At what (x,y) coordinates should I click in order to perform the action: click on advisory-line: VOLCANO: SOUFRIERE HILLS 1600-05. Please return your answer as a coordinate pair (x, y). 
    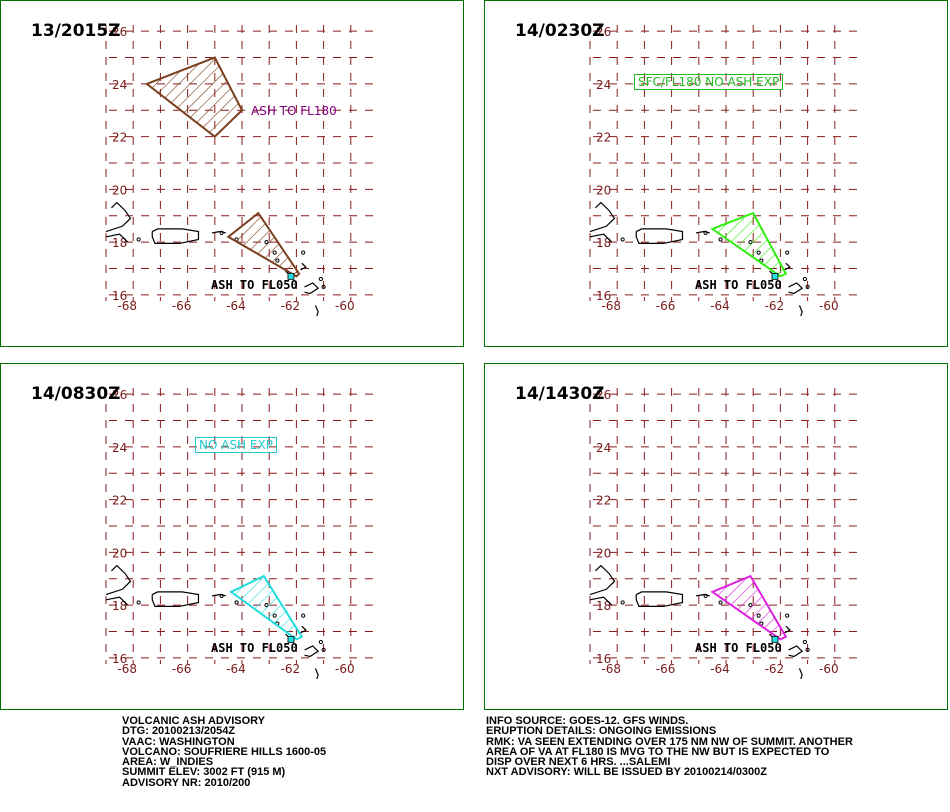
    Looking at the image, I should click on (224, 751).